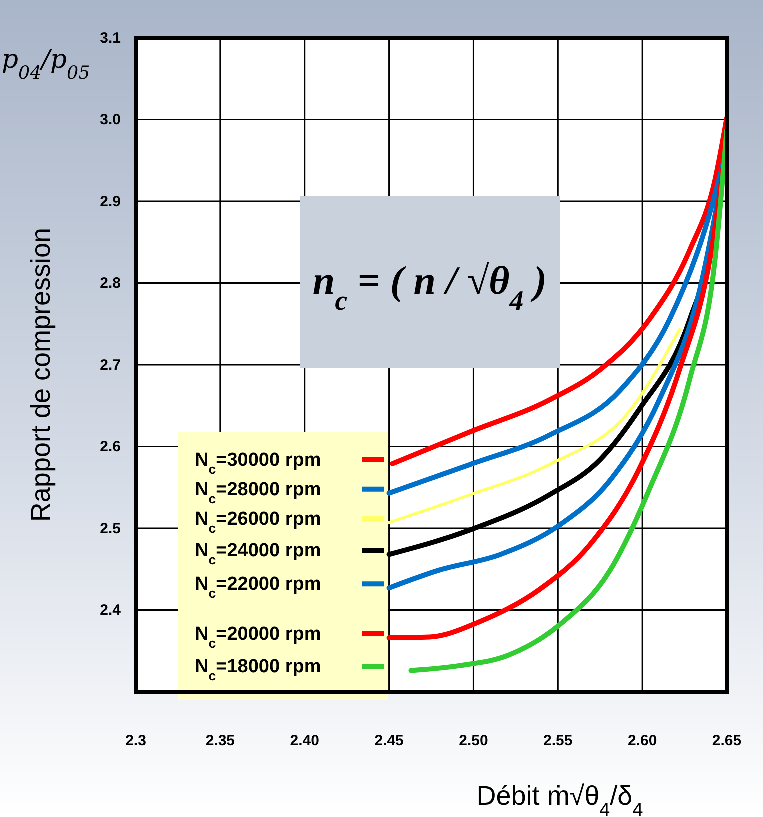 The width and height of the screenshot is (763, 817). I want to click on y-tick-label: 2.5, so click(110, 529).